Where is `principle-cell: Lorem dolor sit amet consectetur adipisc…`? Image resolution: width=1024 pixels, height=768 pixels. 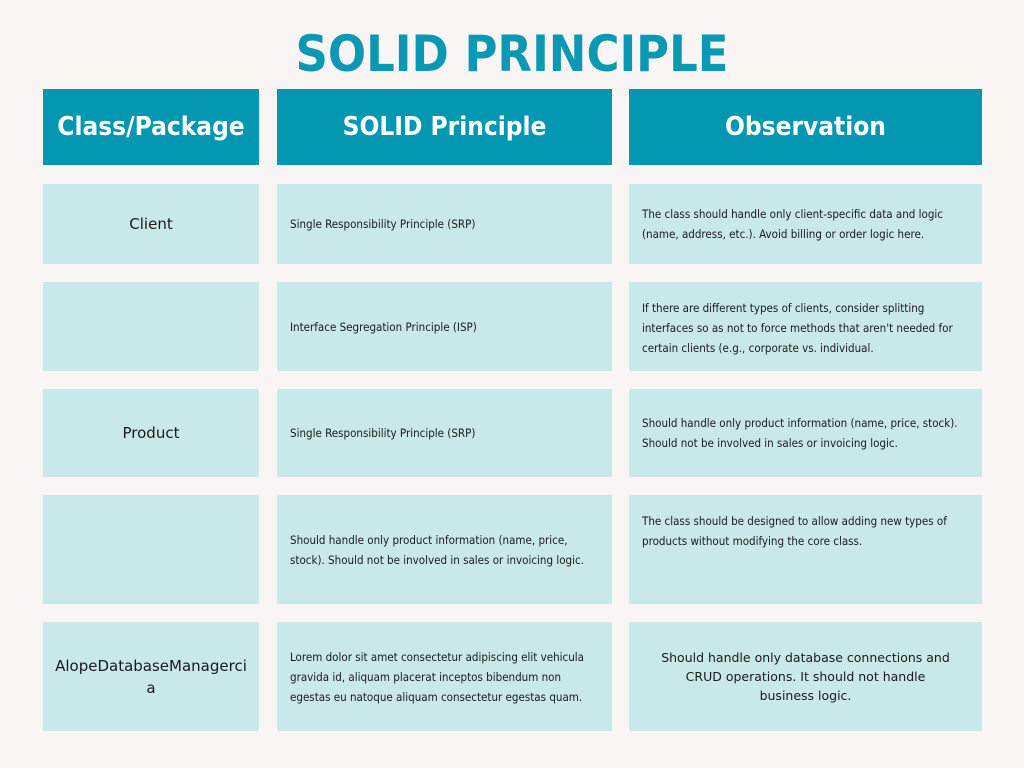 principle-cell: Lorem dolor sit amet consectetur adipisc… is located at coordinates (444, 676).